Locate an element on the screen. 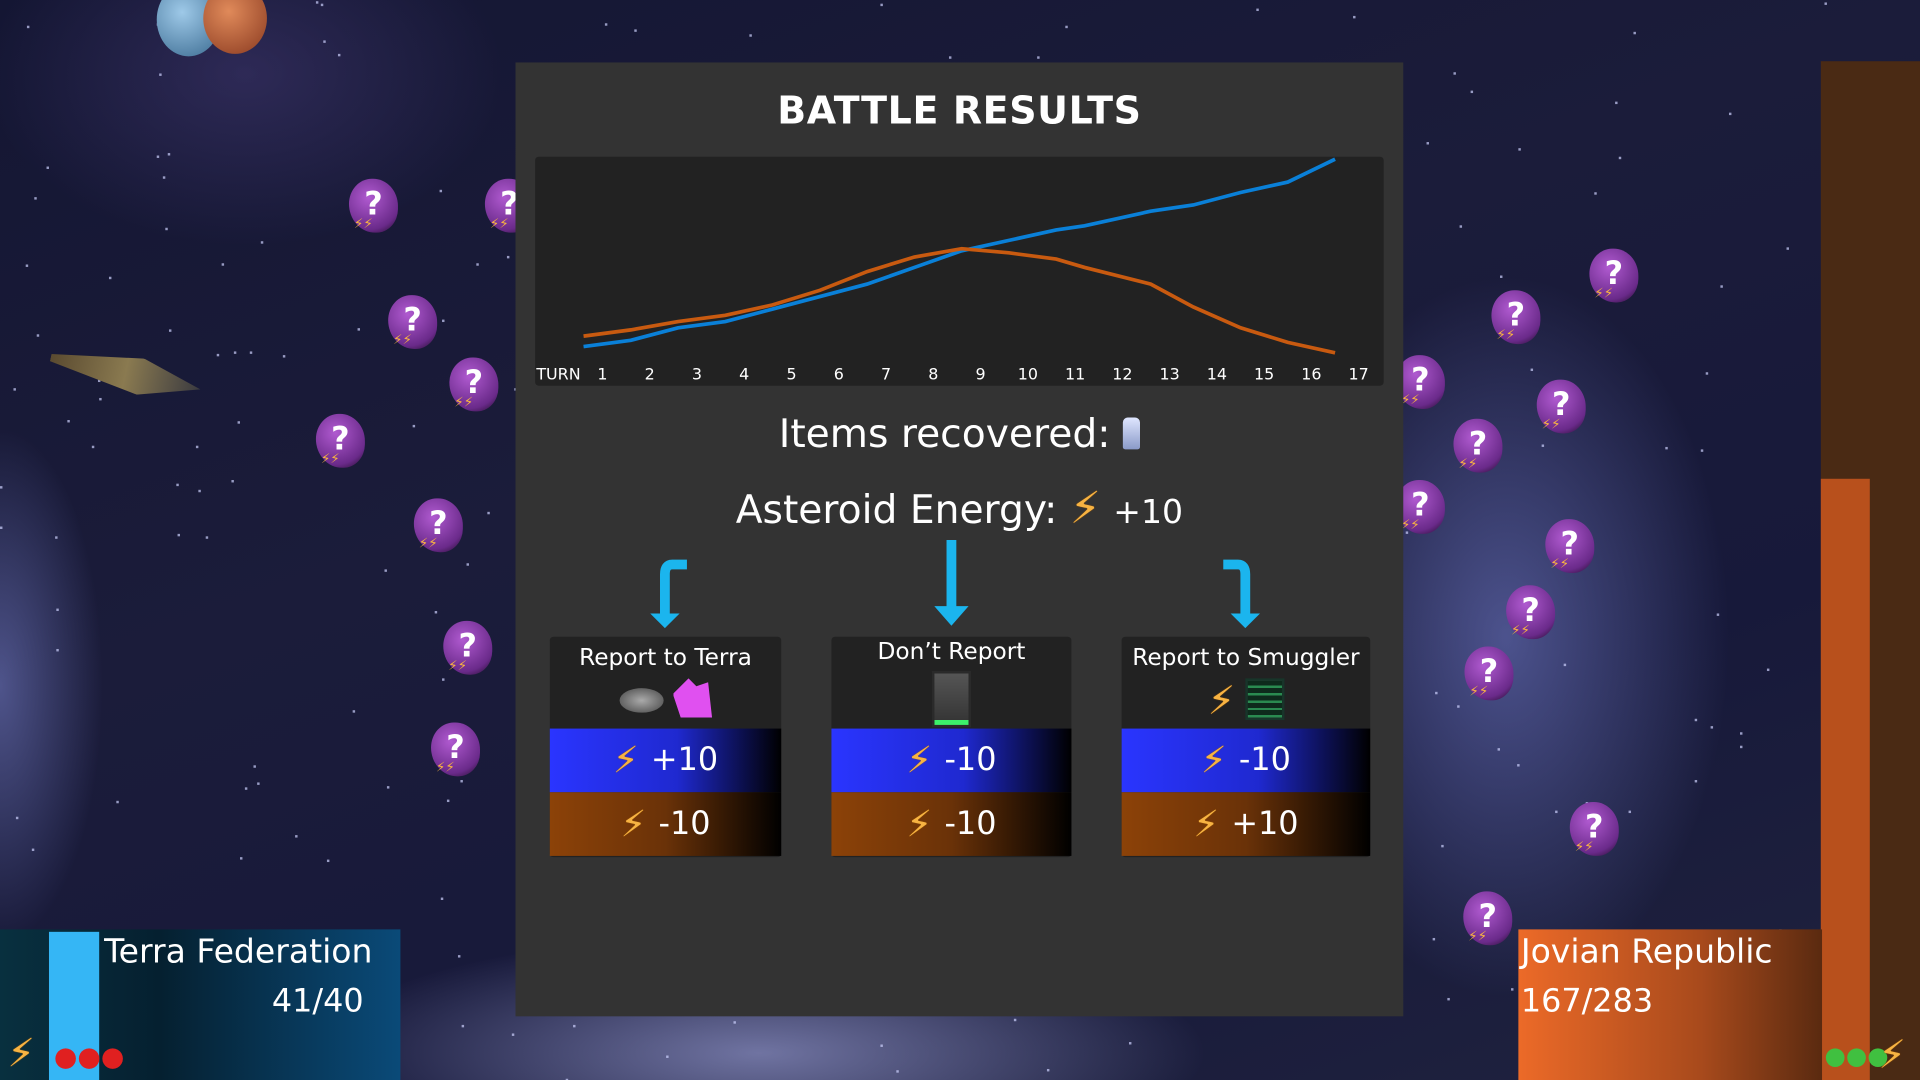 The height and width of the screenshot is (1080, 1920). ship-part-icon is located at coordinates (1131, 433).